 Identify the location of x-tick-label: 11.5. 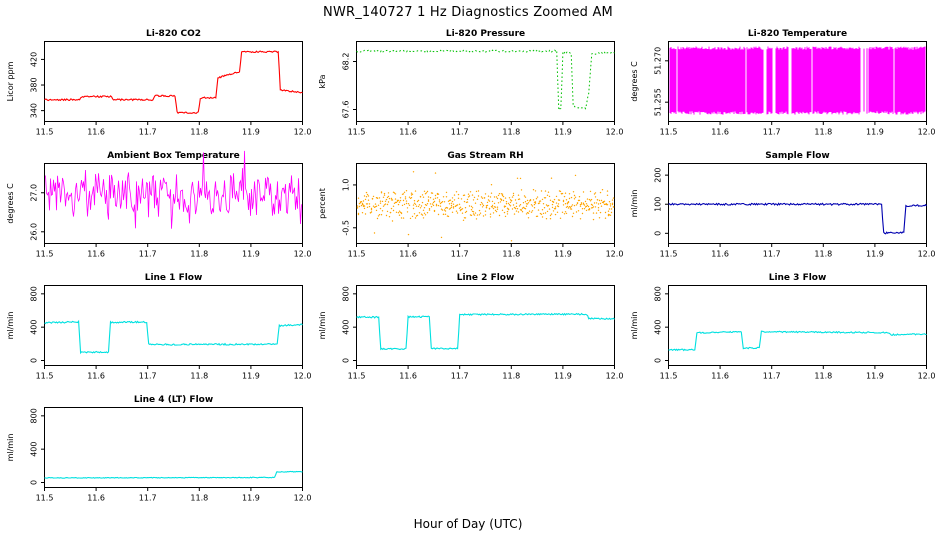
(357, 132).